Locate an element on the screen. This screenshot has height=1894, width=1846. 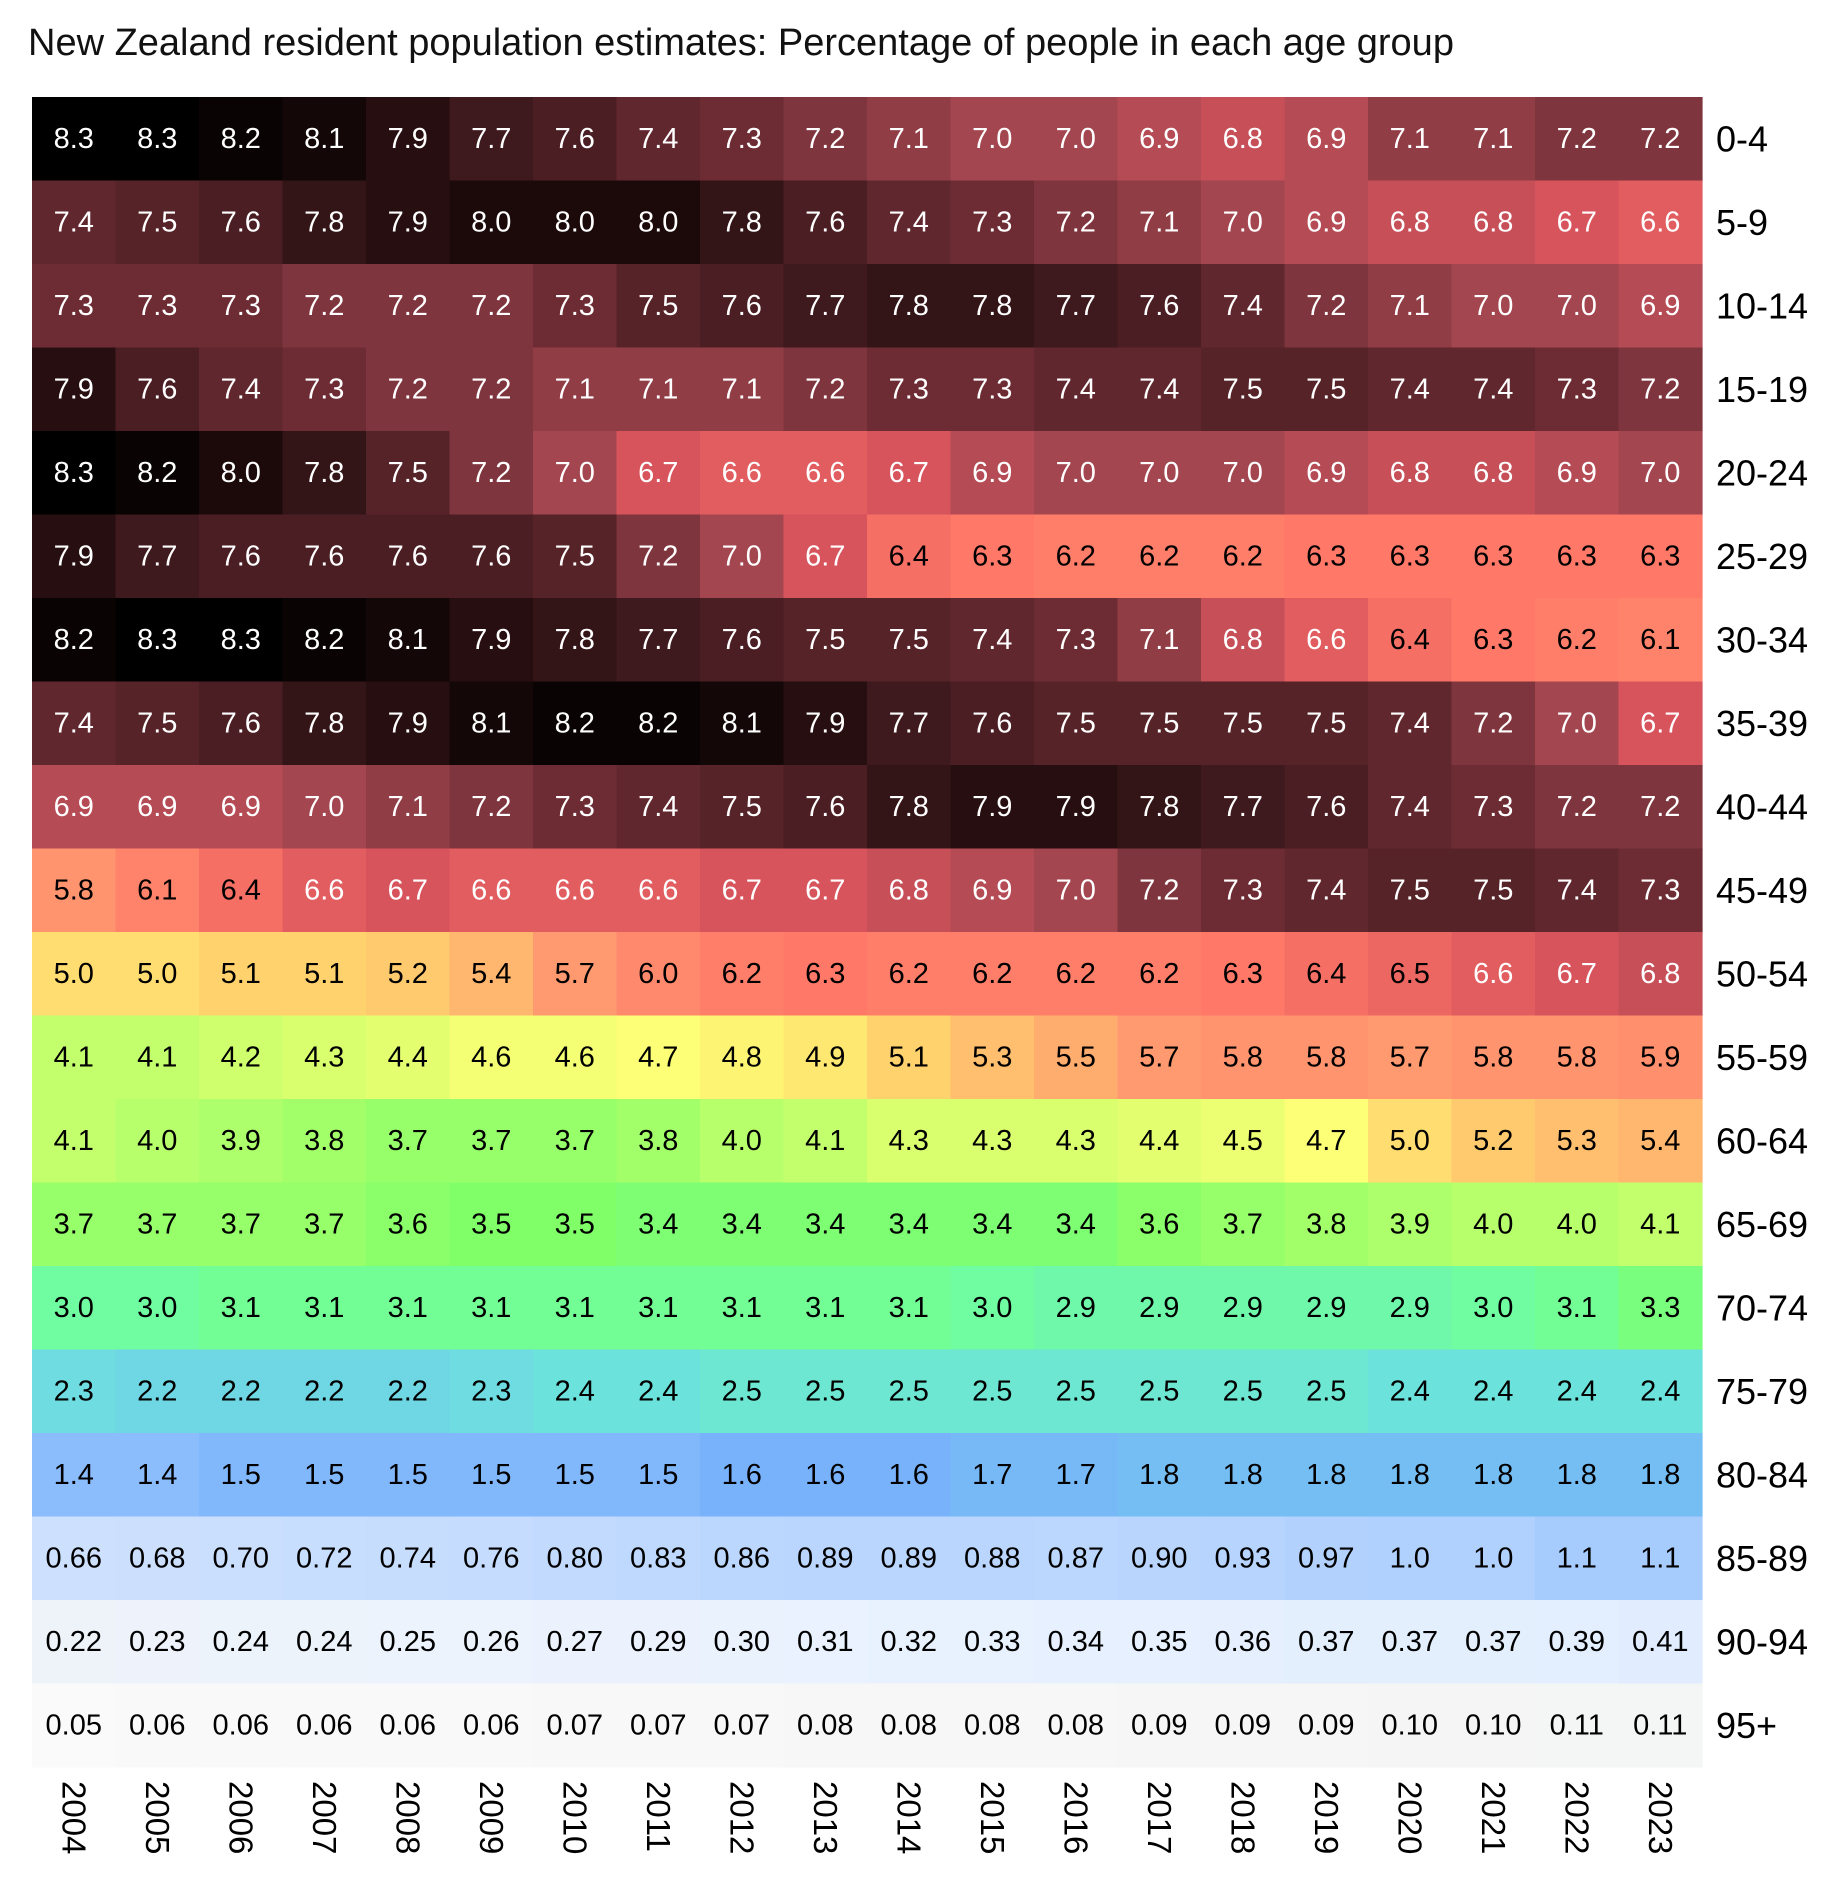
cell-value-label: 3.6 is located at coordinates (408, 1224).